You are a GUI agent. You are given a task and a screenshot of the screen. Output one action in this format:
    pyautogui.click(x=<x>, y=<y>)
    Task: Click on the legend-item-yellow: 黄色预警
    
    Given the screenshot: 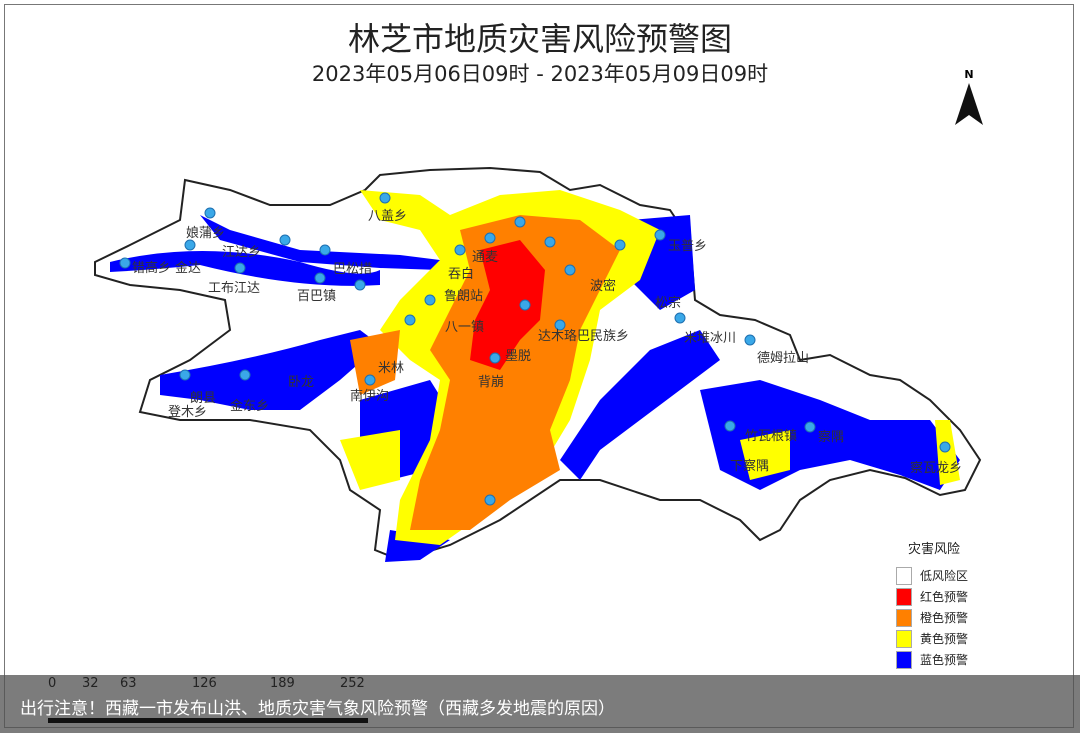 What is the action you would take?
    pyautogui.click(x=932, y=638)
    